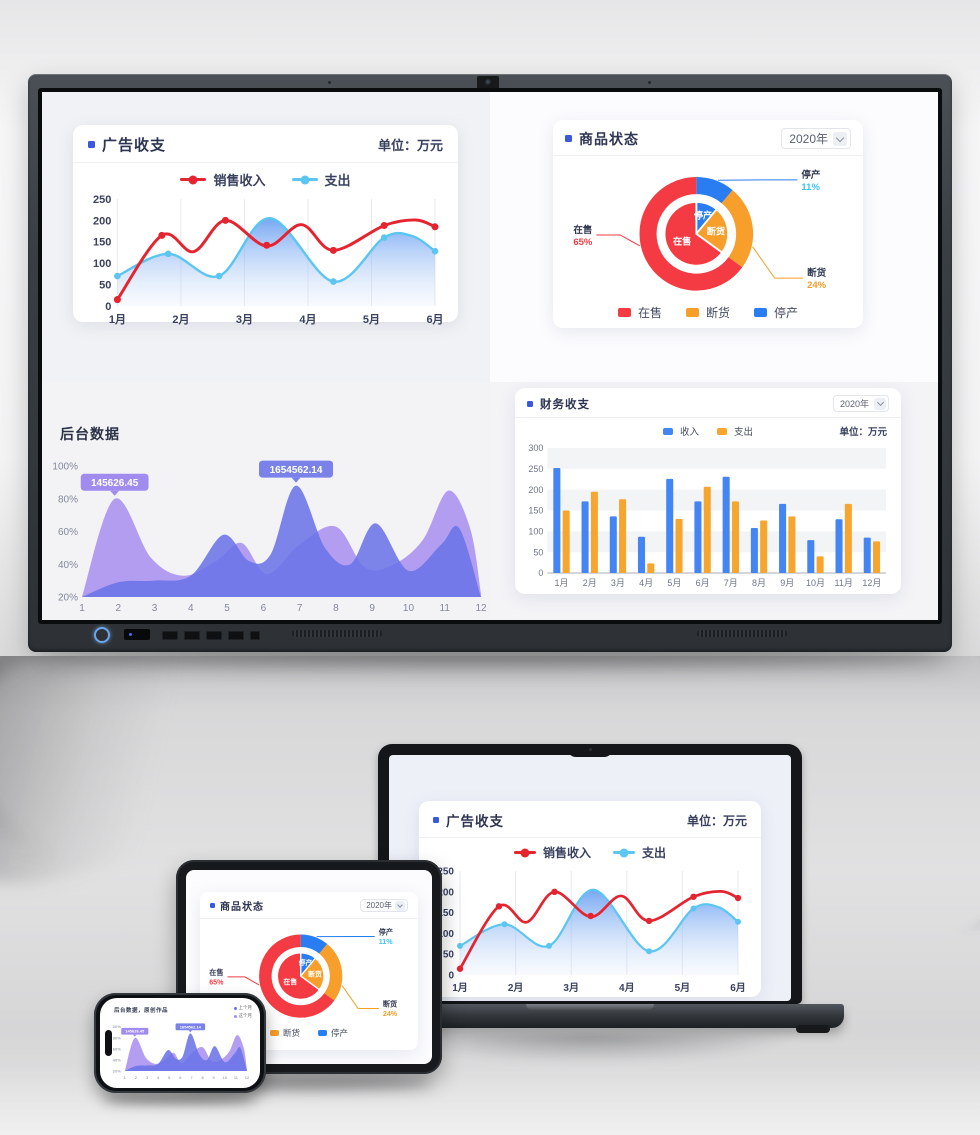  What do you see at coordinates (731, 583) in the screenshot?
I see `svg-text: 7月` at bounding box center [731, 583].